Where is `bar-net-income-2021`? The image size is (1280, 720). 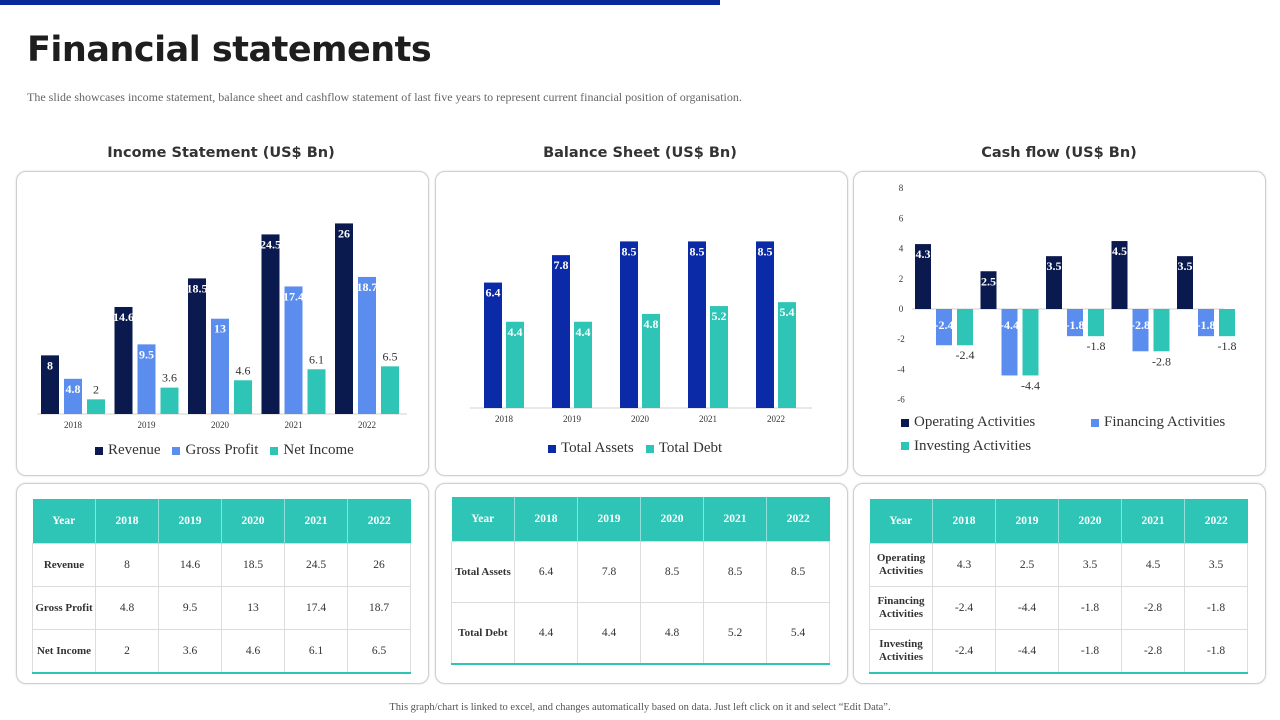 bar-net-income-2021 is located at coordinates (316, 391).